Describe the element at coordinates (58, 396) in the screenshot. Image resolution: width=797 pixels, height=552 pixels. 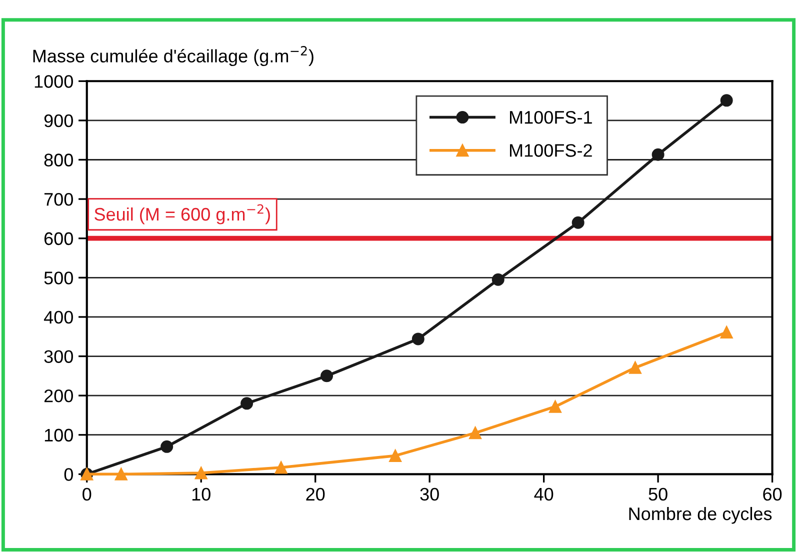
I see `y-tick-label: 200` at that location.